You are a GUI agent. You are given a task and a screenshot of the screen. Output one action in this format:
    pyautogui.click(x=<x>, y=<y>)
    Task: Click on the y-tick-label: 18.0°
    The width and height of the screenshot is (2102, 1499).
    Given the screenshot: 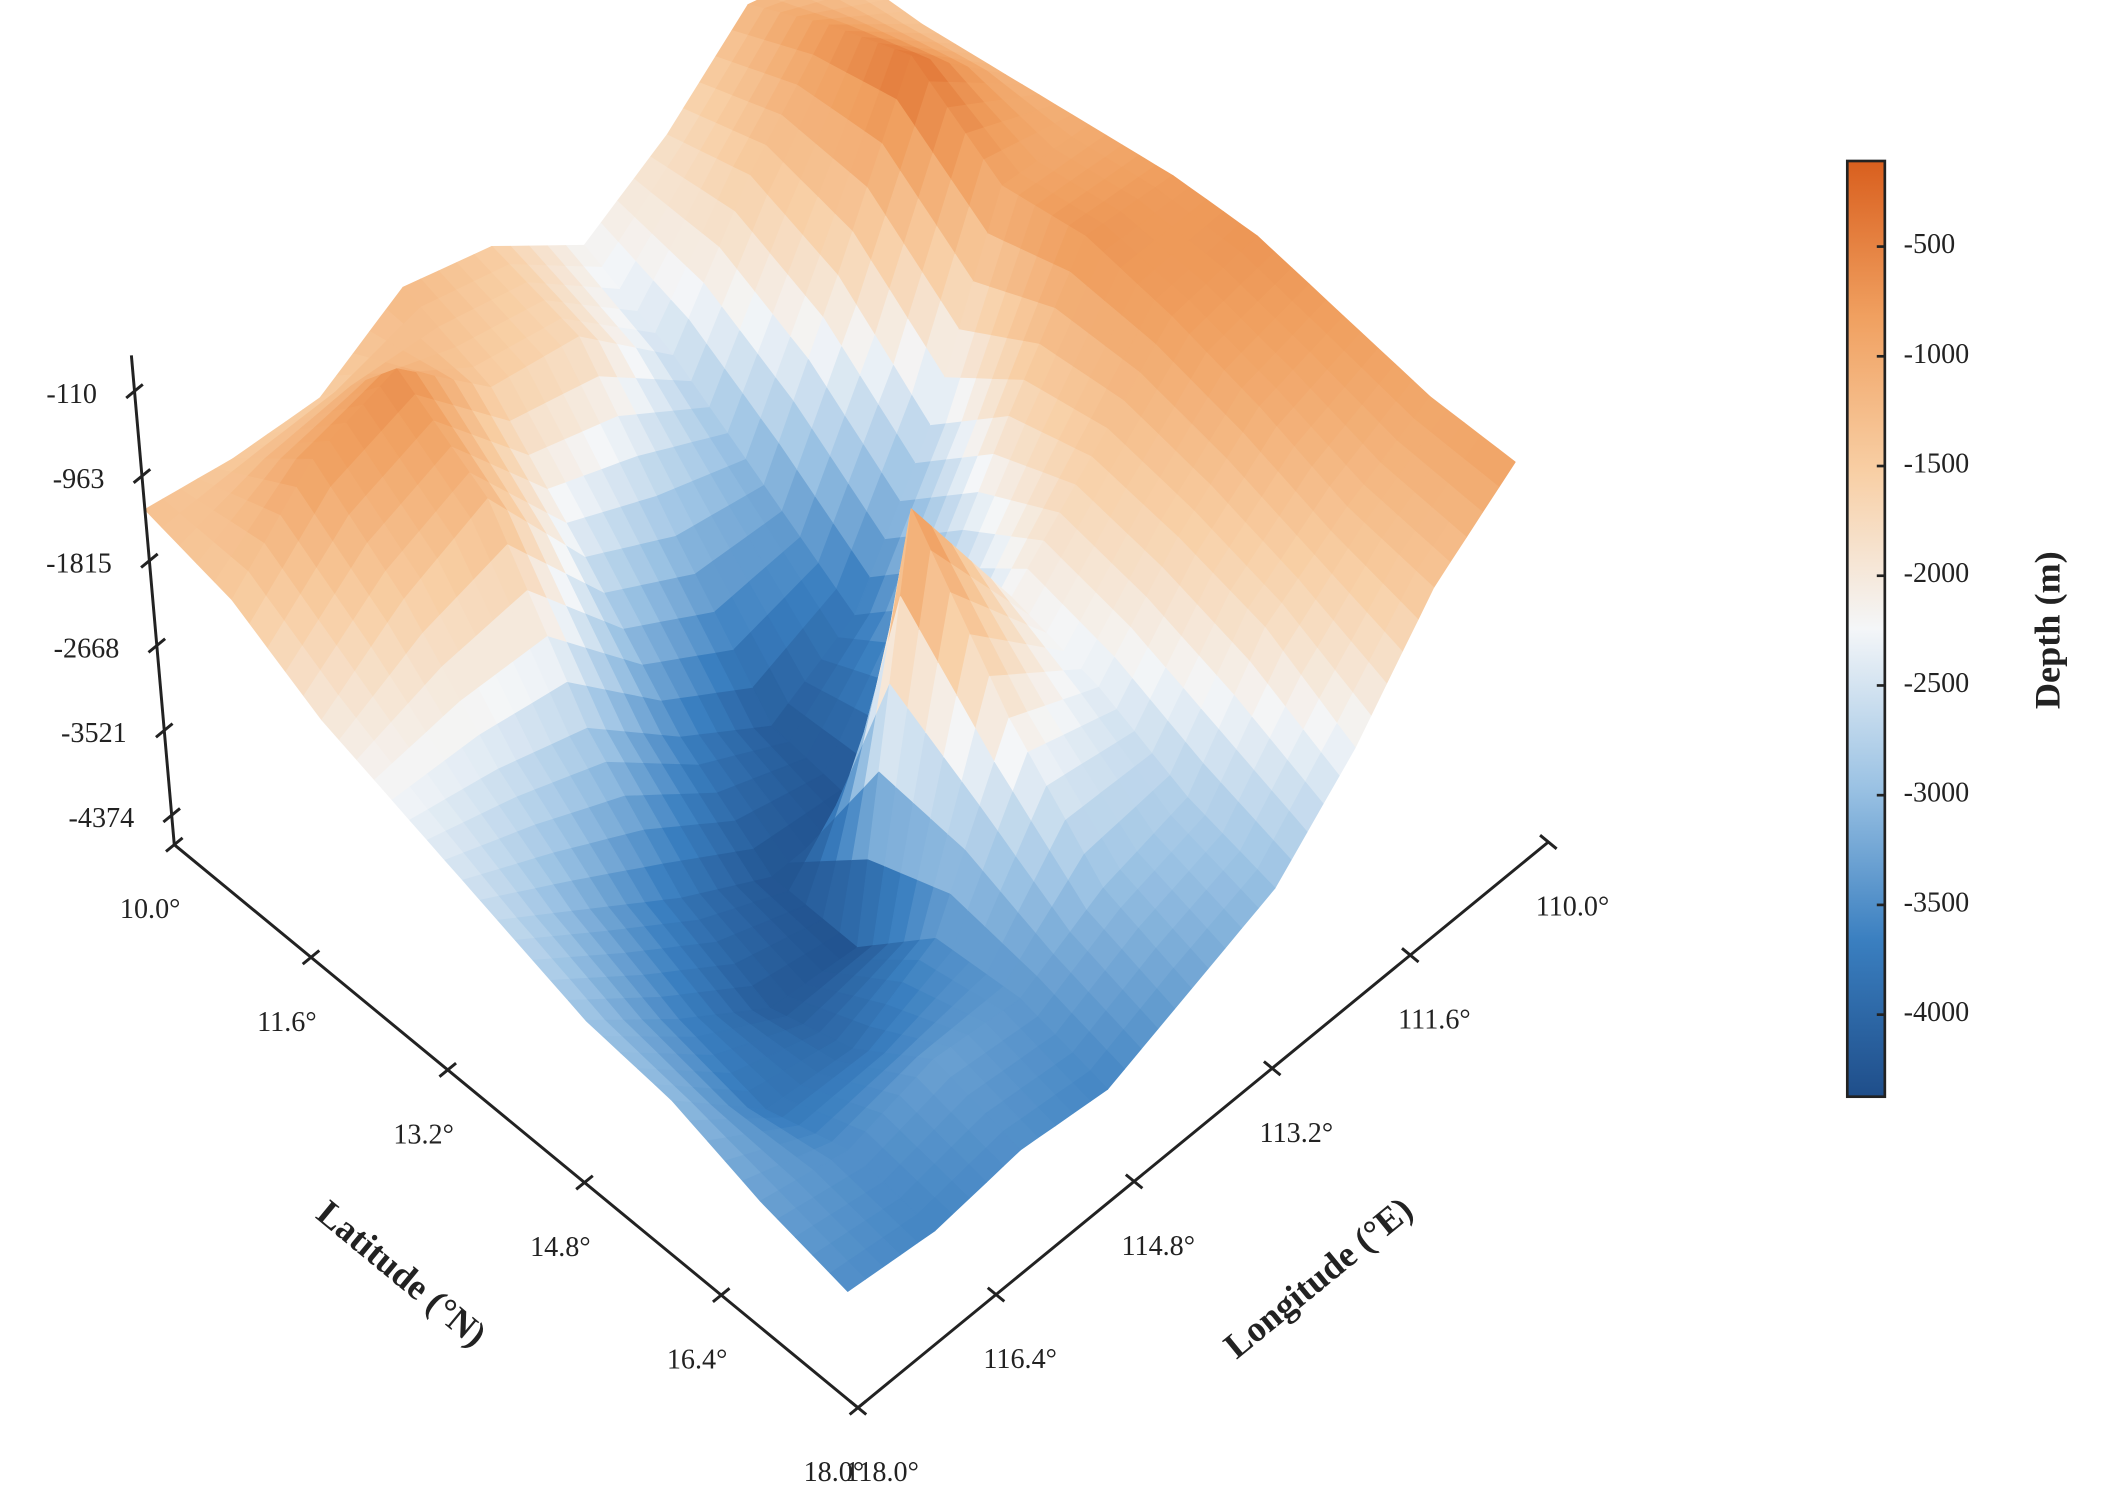 What is the action you would take?
    pyautogui.click(x=834, y=1472)
    